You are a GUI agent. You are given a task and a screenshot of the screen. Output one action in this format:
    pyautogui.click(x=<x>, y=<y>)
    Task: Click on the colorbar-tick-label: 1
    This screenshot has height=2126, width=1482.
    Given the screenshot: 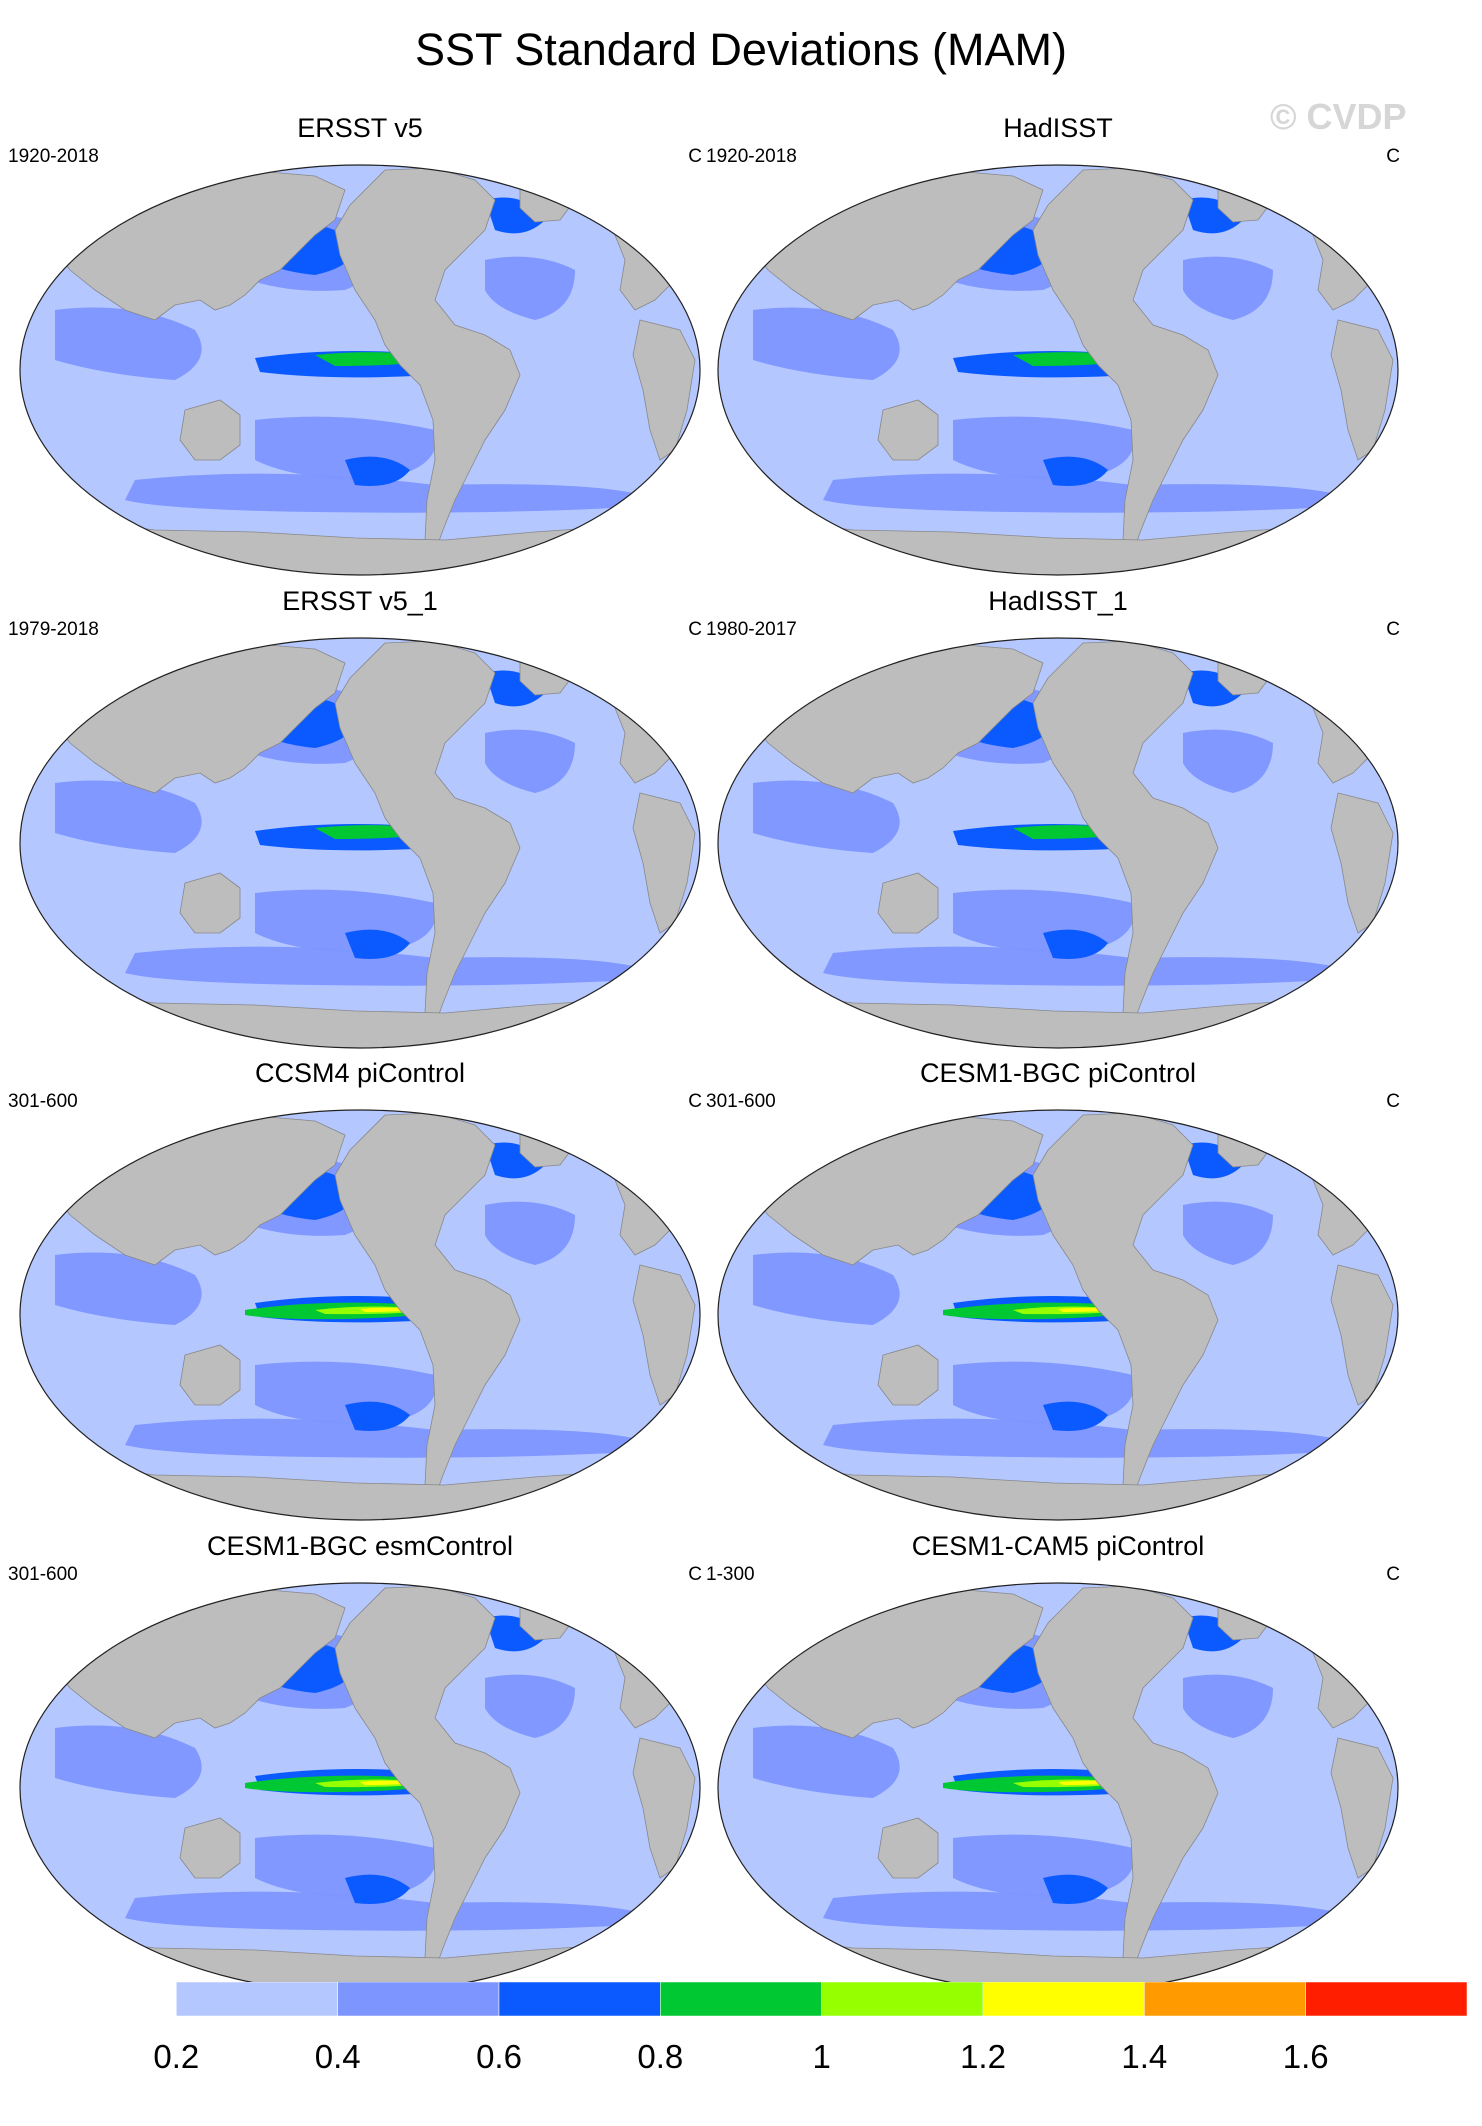 What is the action you would take?
    pyautogui.click(x=821, y=2056)
    